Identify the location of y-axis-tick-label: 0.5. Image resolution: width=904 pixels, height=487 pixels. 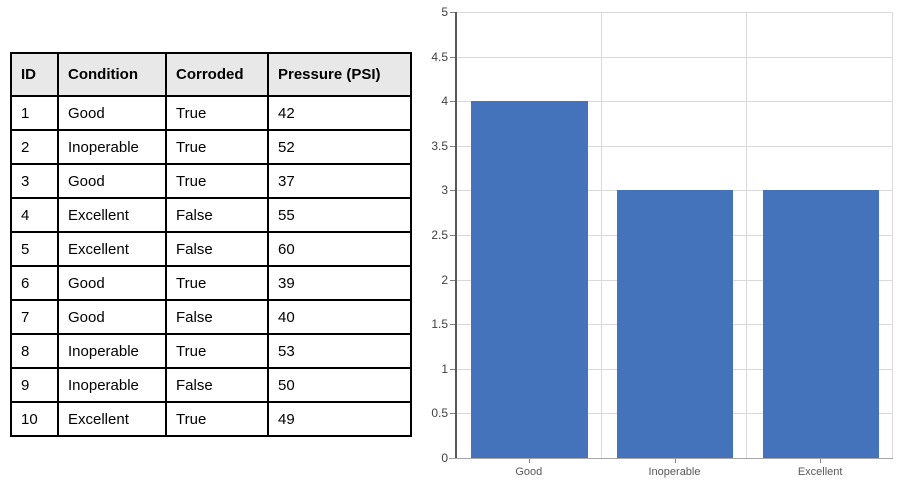
(439, 413).